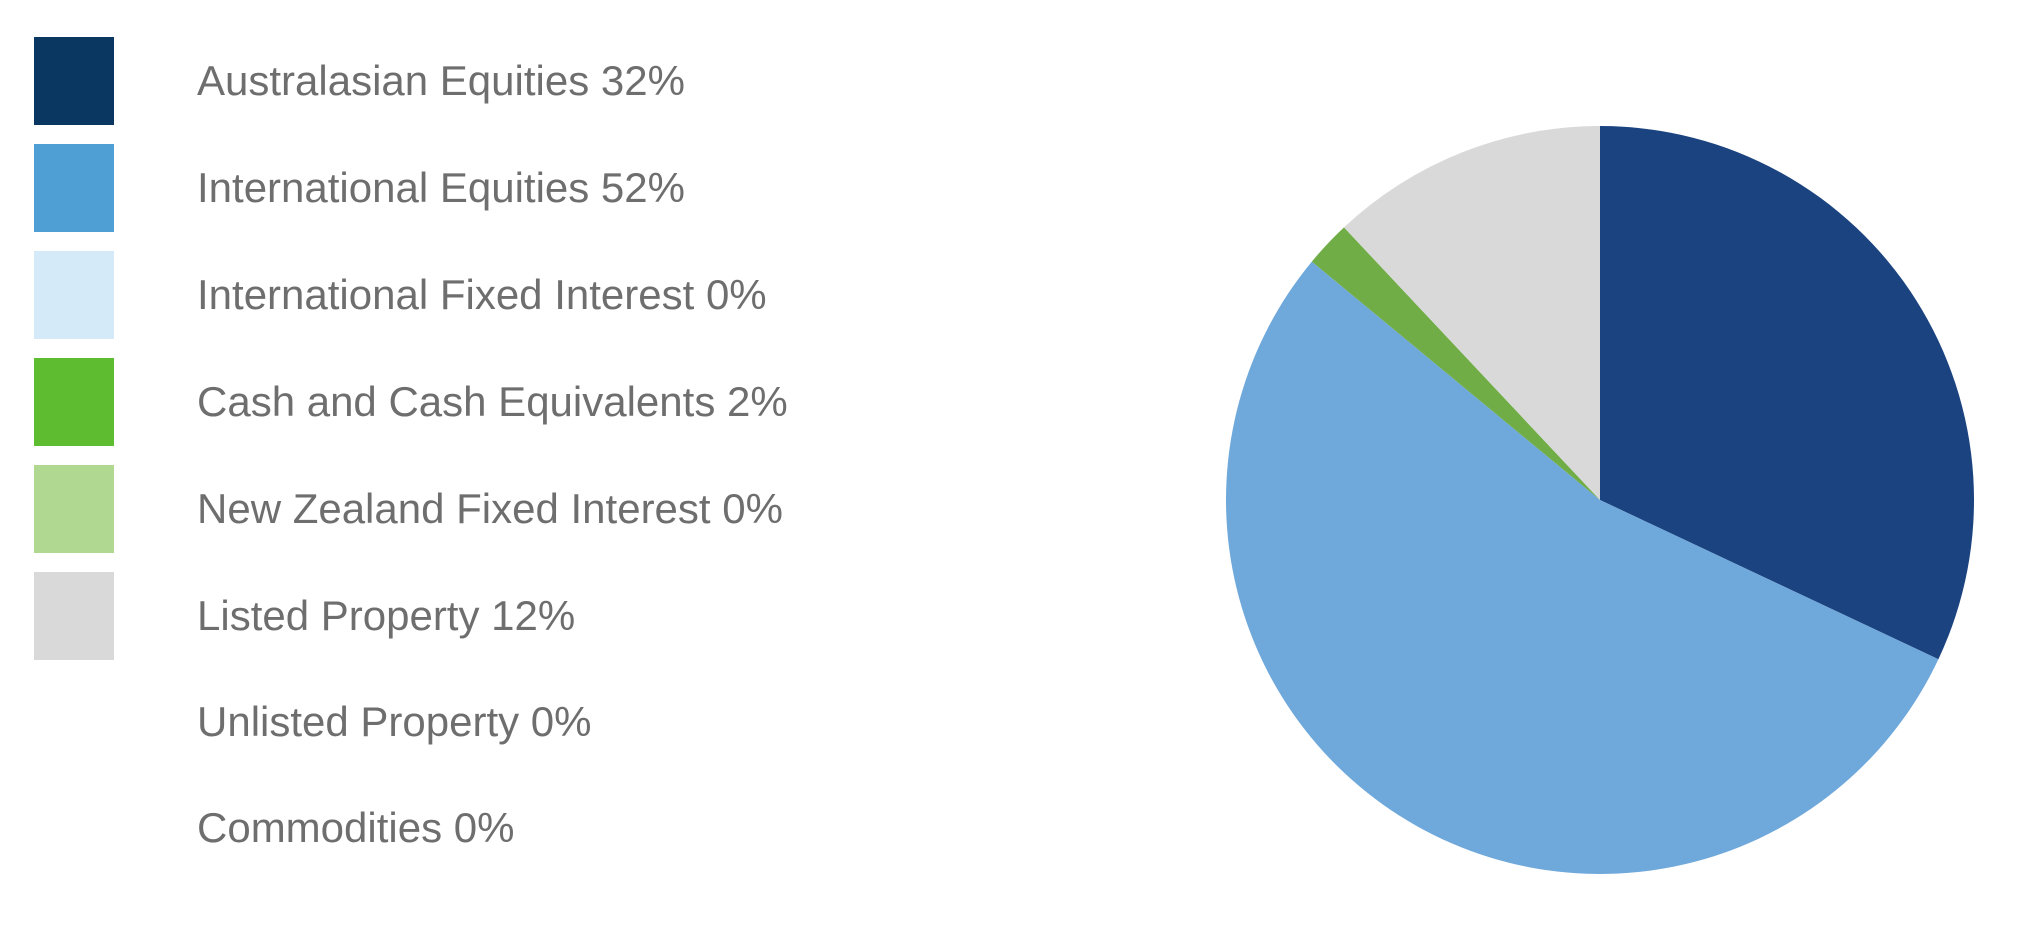  I want to click on legend-label: Cash and Cash Equivalents 2%, so click(492, 401).